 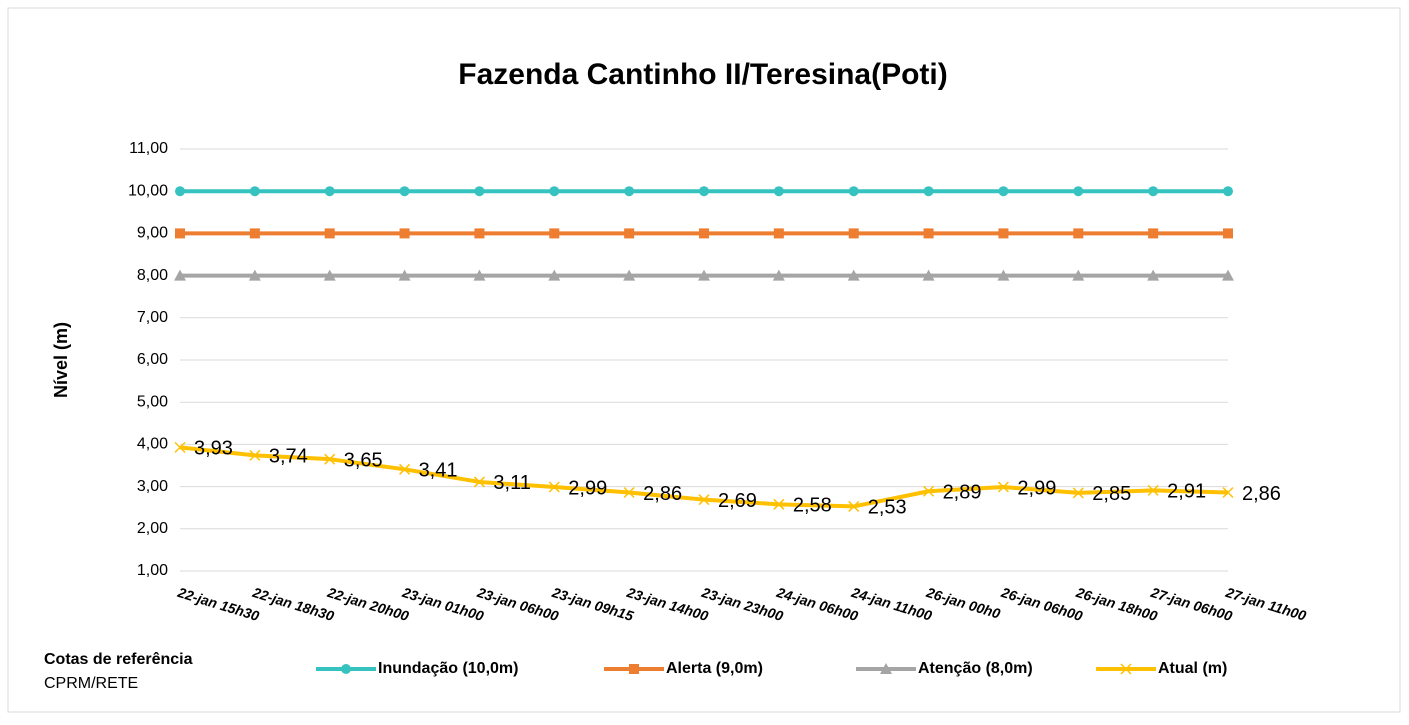 I want to click on legend-label: Atual (m), so click(x=1192, y=668).